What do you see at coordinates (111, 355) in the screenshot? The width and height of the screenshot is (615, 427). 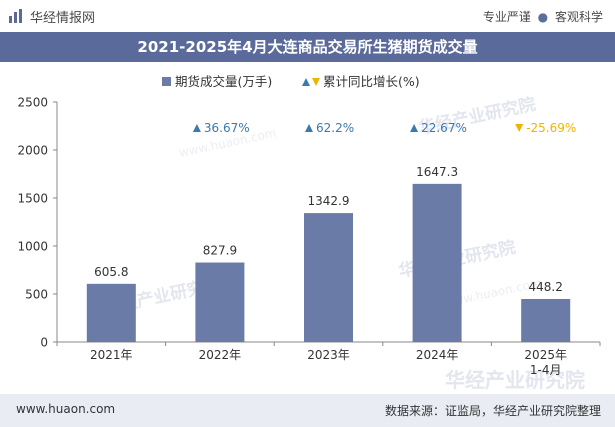 I see `x-tick-label: 2021年` at bounding box center [111, 355].